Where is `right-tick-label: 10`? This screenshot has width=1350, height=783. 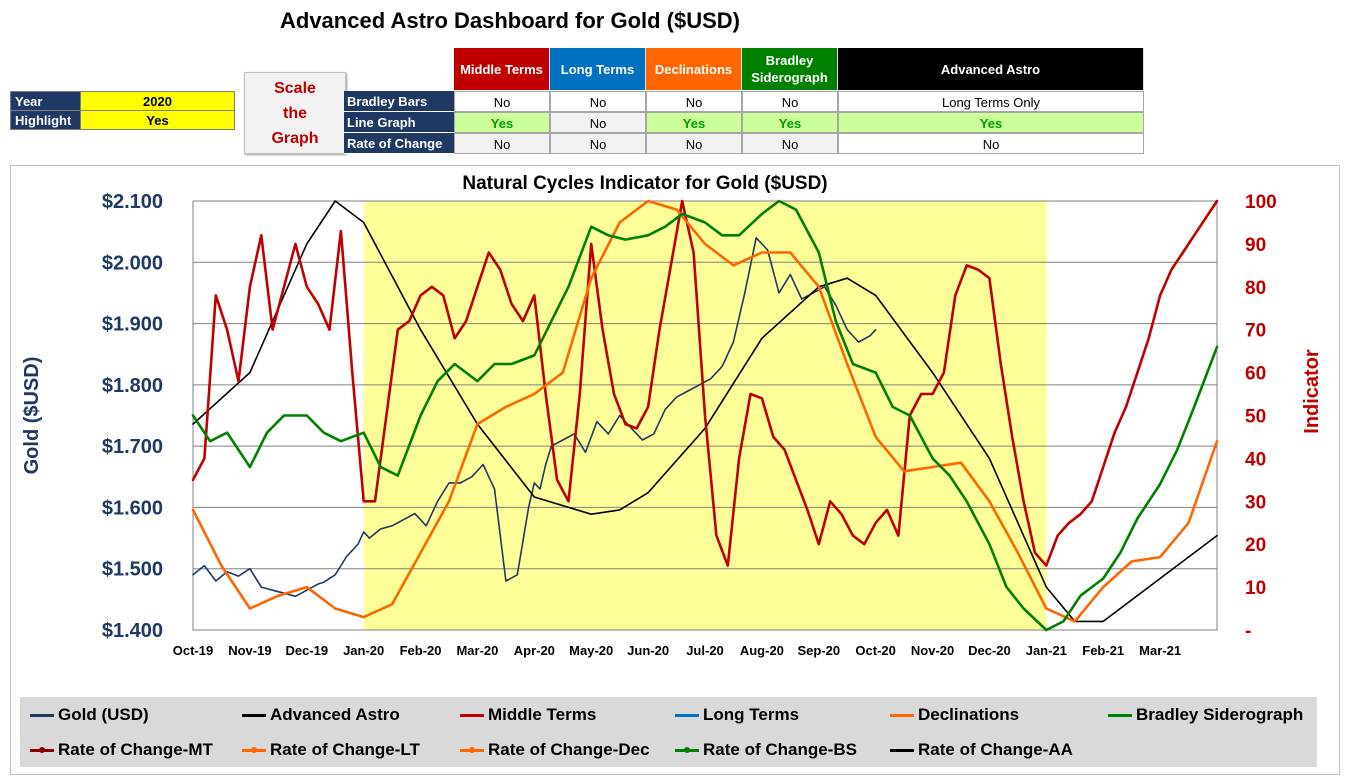 right-tick-label: 10 is located at coordinates (1255, 588).